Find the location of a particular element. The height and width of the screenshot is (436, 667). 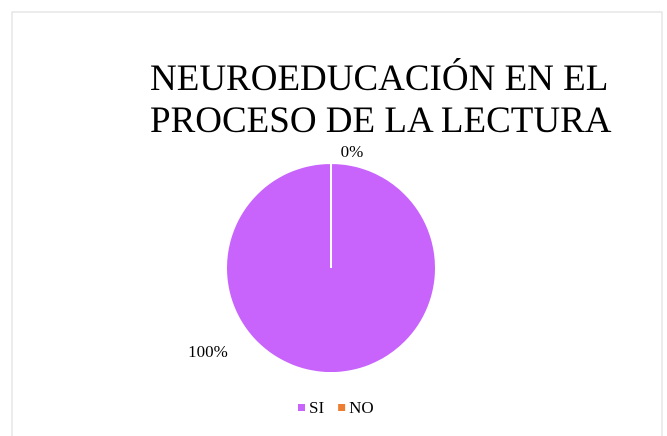

legend-label: NO is located at coordinates (361, 407).